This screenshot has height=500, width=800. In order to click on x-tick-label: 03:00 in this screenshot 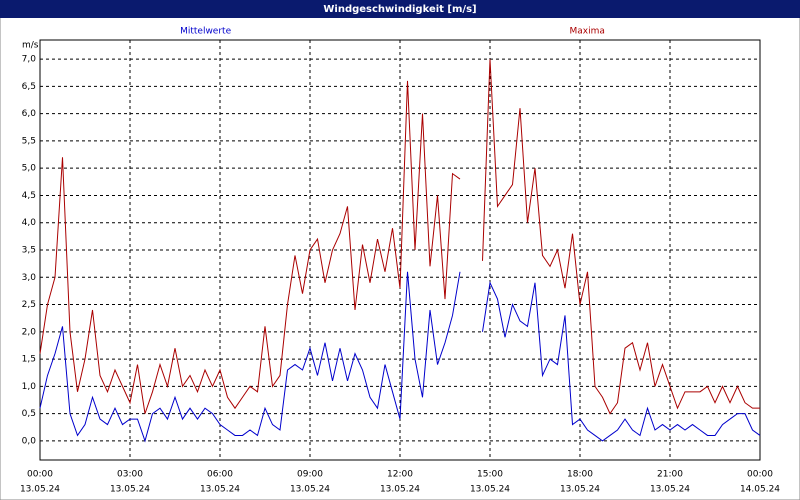, I will do `click(130, 475)`.